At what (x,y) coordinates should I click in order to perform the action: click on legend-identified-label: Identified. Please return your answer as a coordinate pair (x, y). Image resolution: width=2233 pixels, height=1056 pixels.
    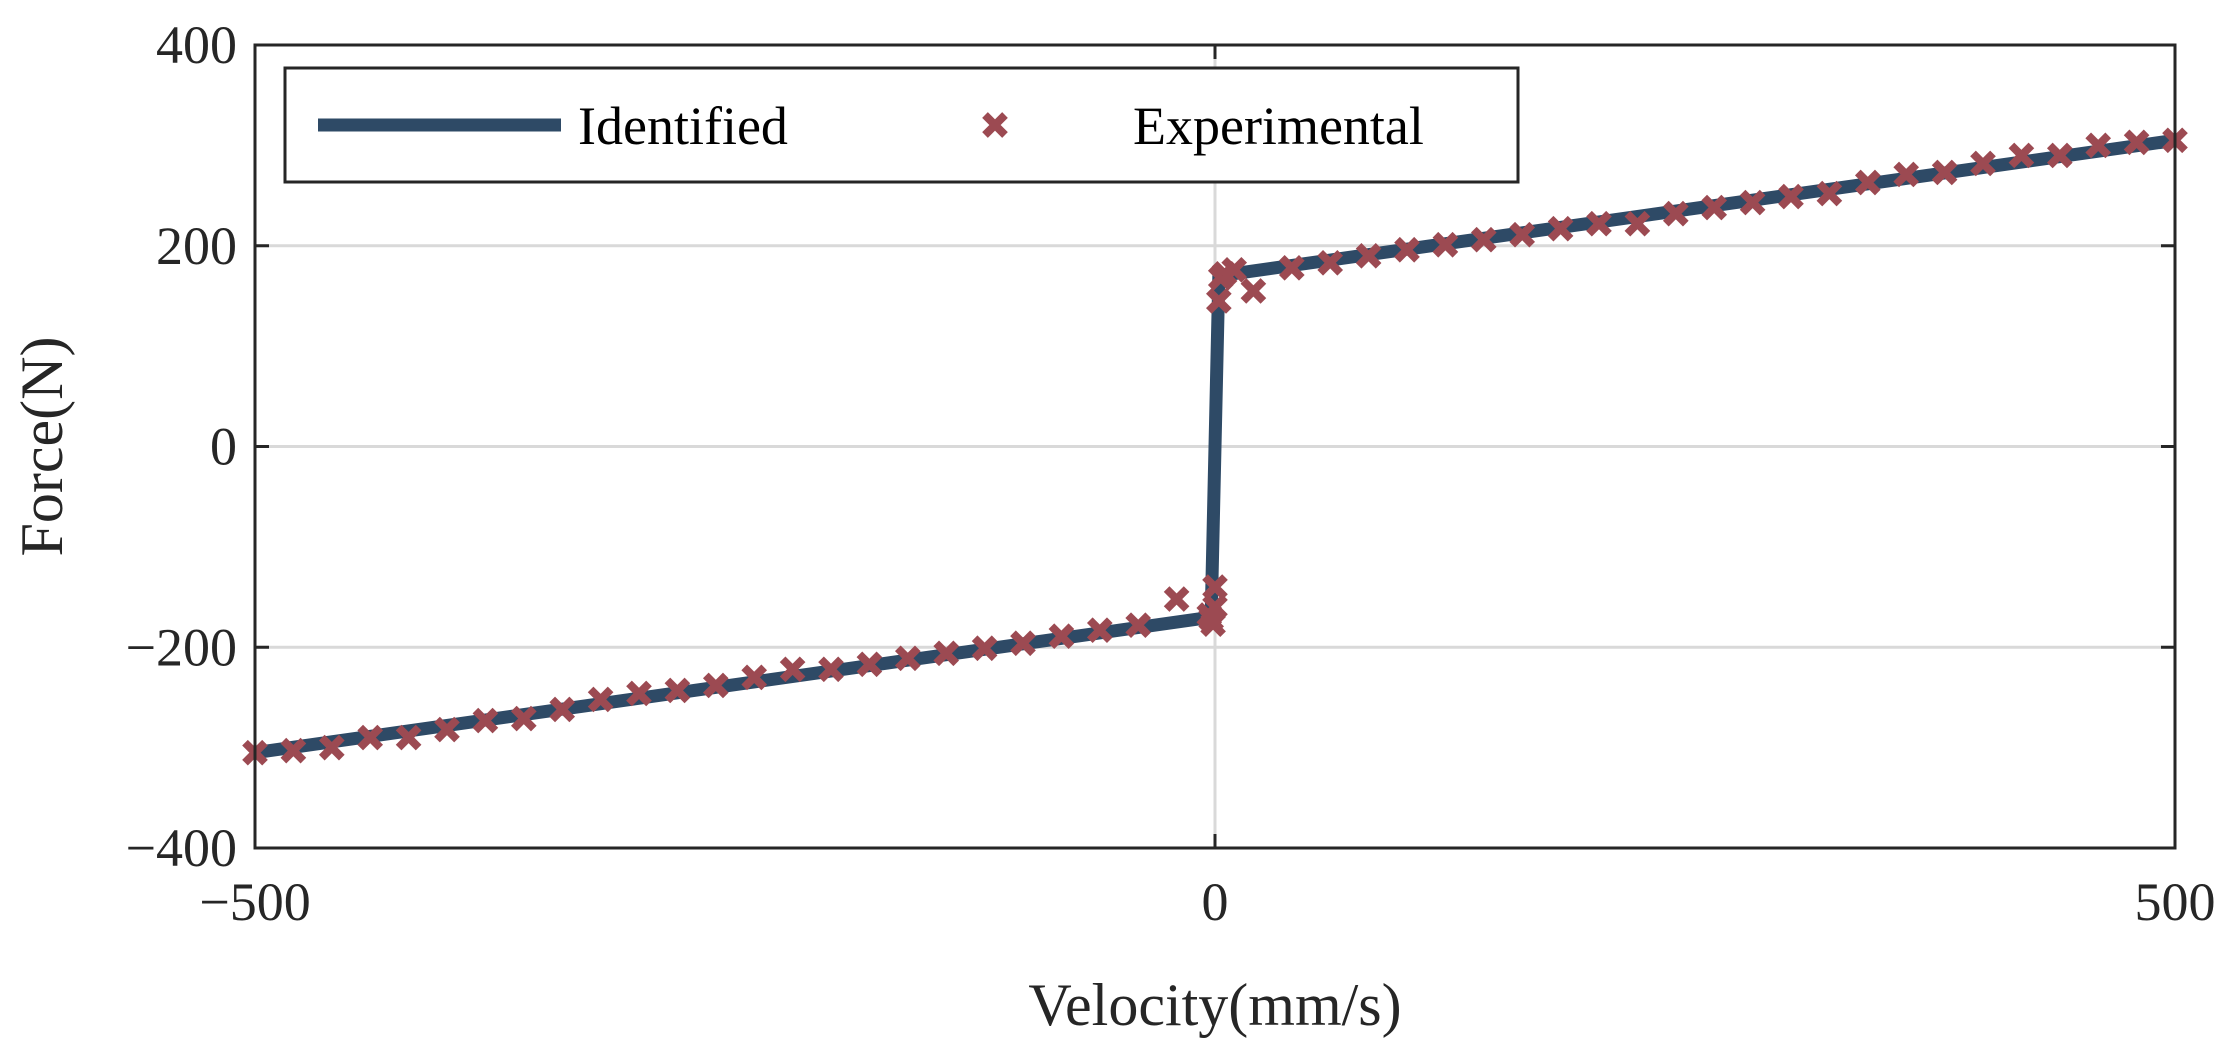
    Looking at the image, I should click on (683, 126).